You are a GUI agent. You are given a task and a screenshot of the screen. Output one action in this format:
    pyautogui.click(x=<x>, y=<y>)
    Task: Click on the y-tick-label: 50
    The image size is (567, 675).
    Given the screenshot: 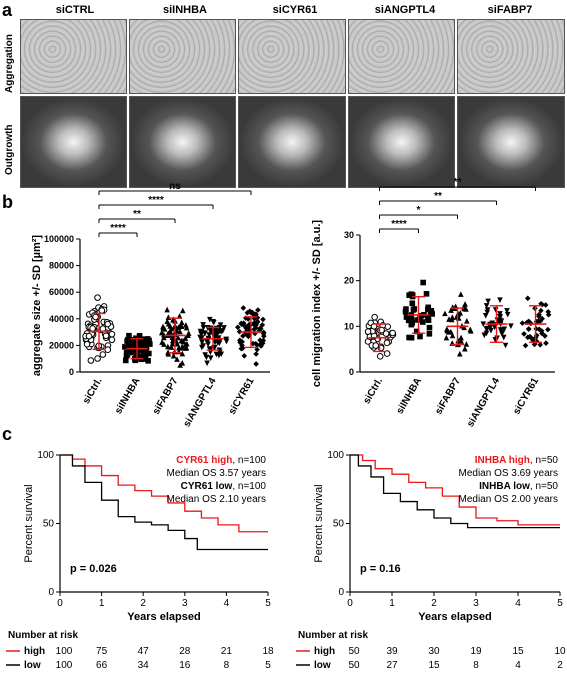 What is the action you would take?
    pyautogui.click(x=49, y=524)
    